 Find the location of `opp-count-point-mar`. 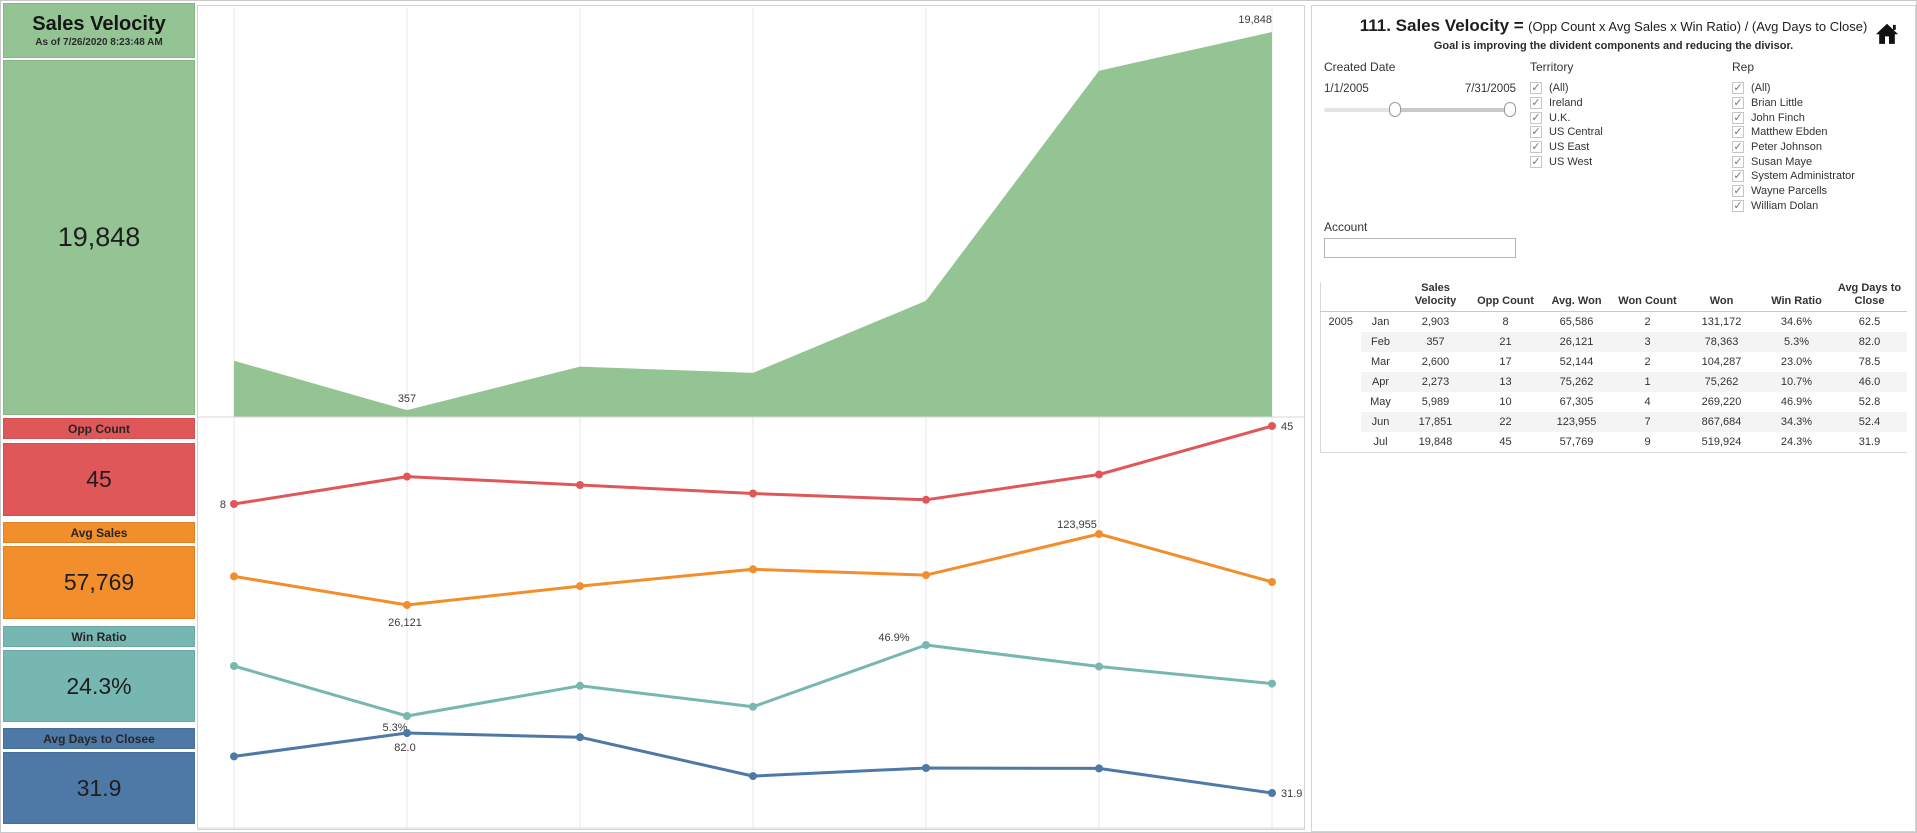

opp-count-point-mar is located at coordinates (580, 485).